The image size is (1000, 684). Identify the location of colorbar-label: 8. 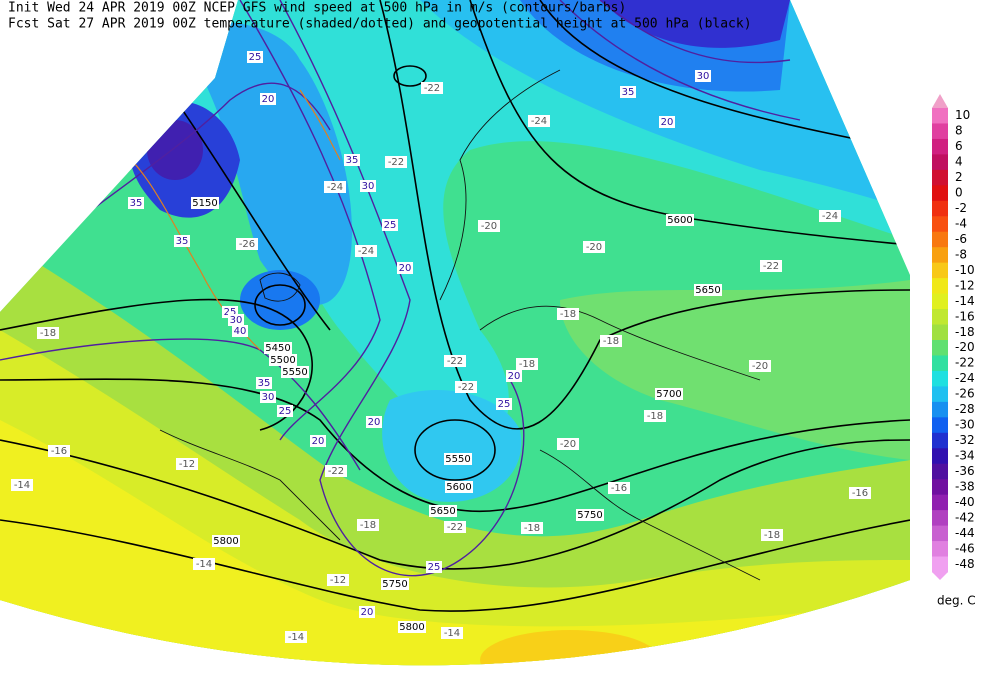
(959, 131).